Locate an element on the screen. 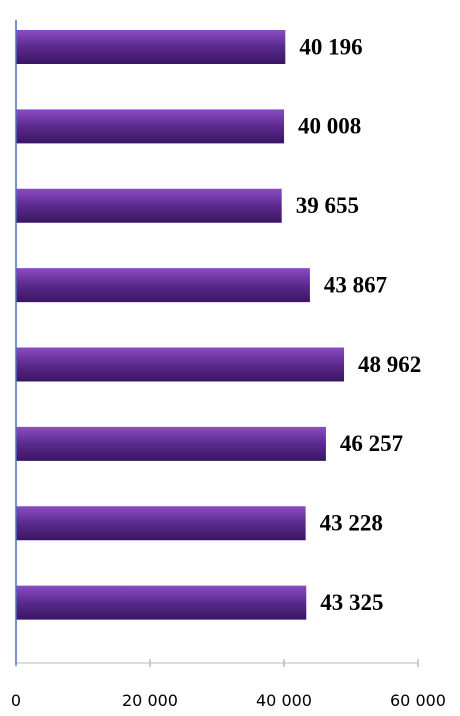  x-tick-label: 0 is located at coordinates (16, 700).